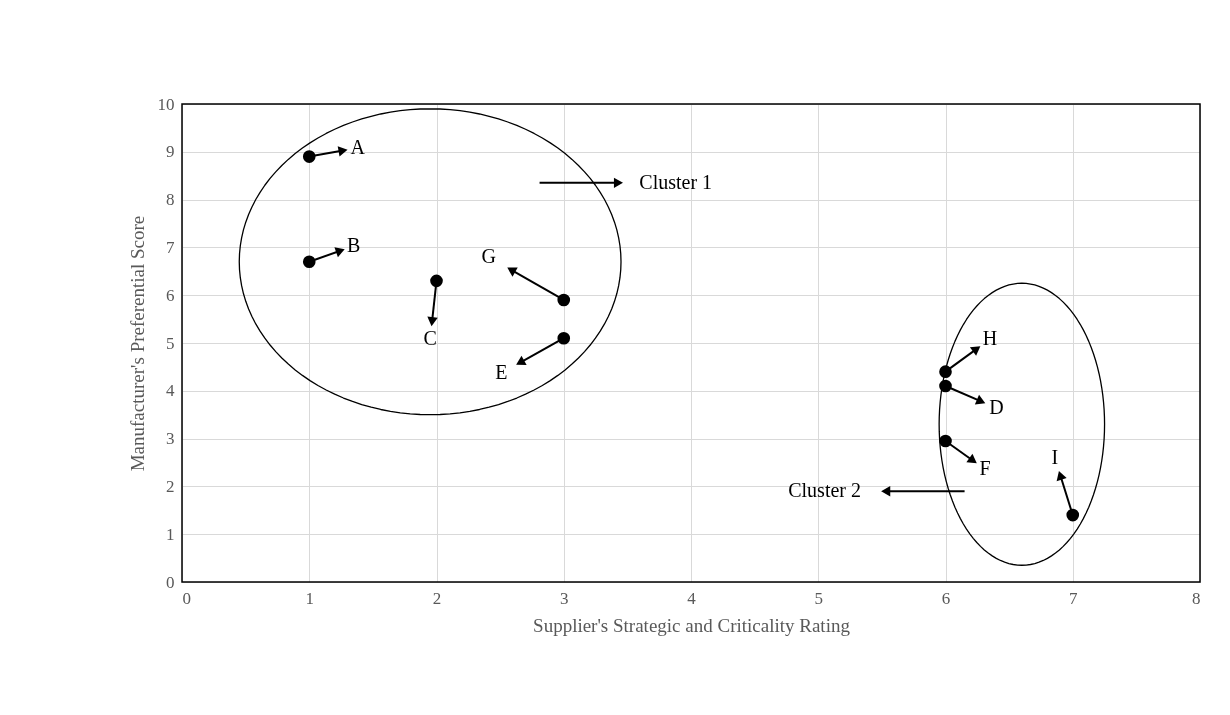 The image size is (1230, 715). I want to click on y-axis-title: Manufacturer's Preferential Score, so click(137, 343).